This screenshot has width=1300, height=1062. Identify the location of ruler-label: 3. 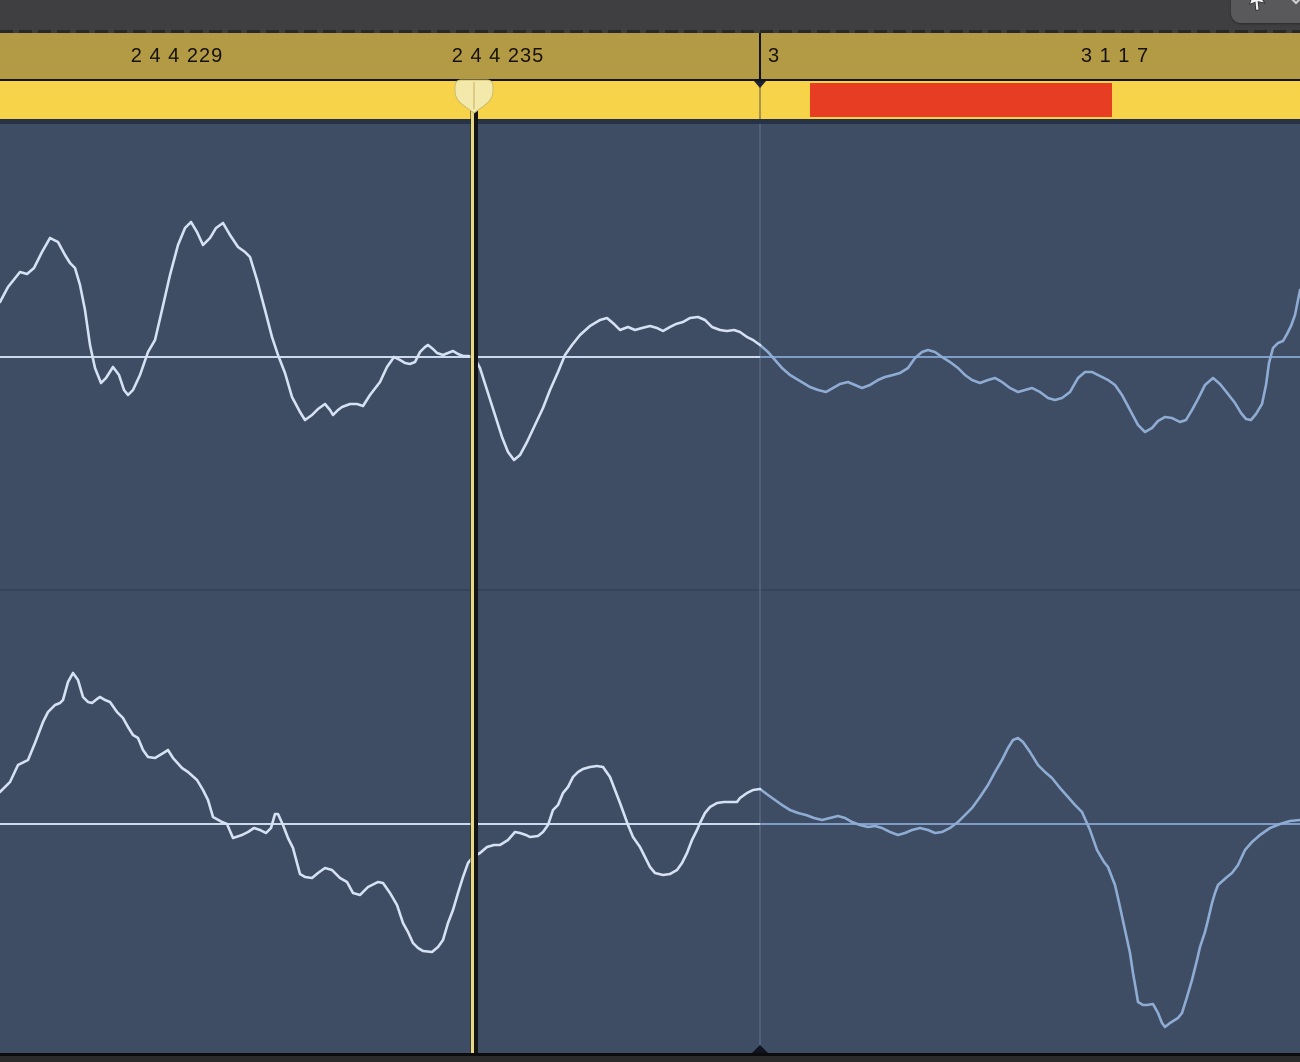
(774, 56).